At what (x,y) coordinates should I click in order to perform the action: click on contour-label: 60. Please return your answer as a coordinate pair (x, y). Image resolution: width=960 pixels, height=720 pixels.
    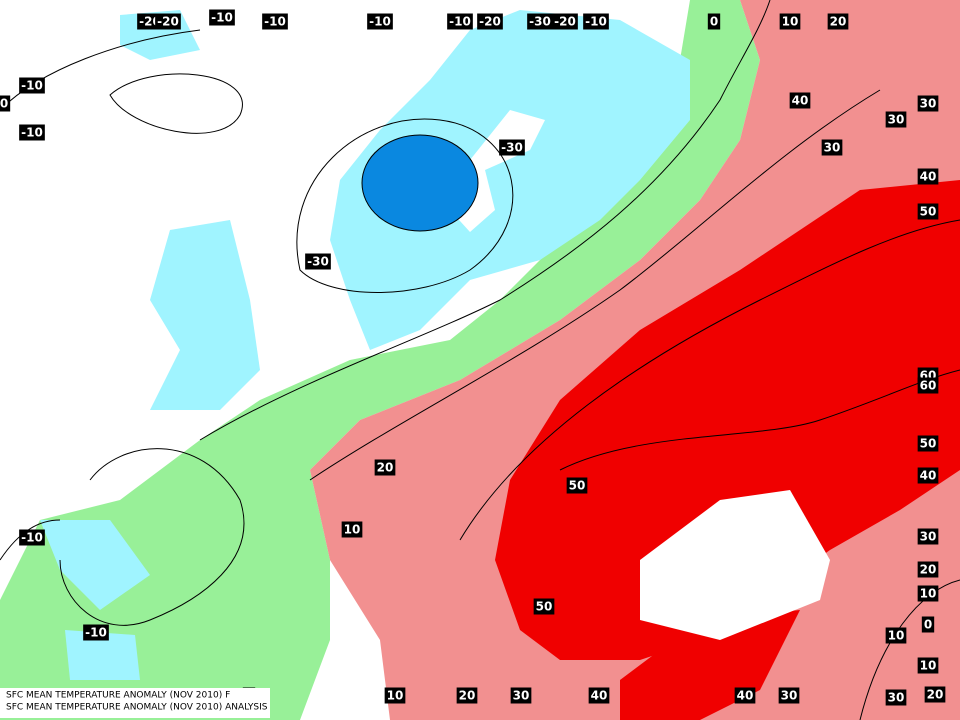
    Looking at the image, I should click on (928, 386).